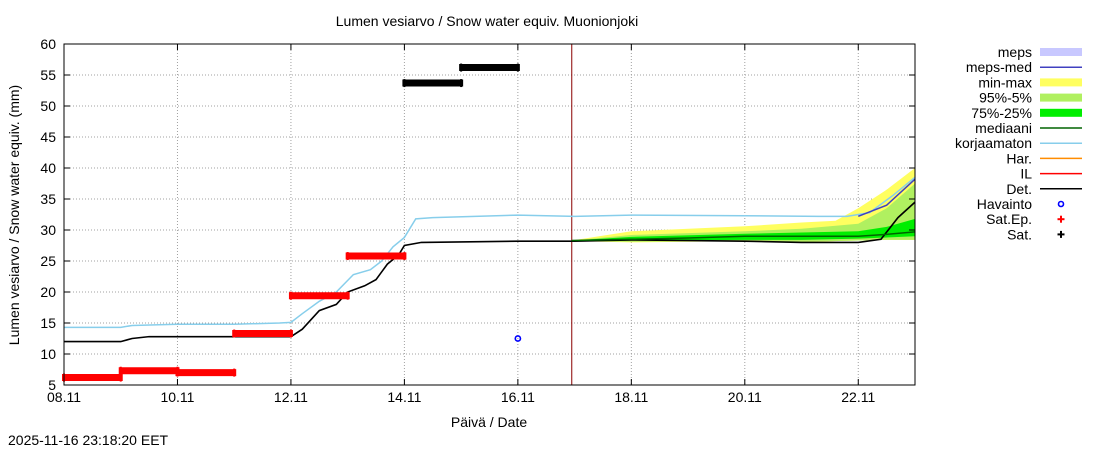 The width and height of the screenshot is (1100, 455). Describe the element at coordinates (1015, 52) in the screenshot. I see `legend-label-meps: meps` at that location.